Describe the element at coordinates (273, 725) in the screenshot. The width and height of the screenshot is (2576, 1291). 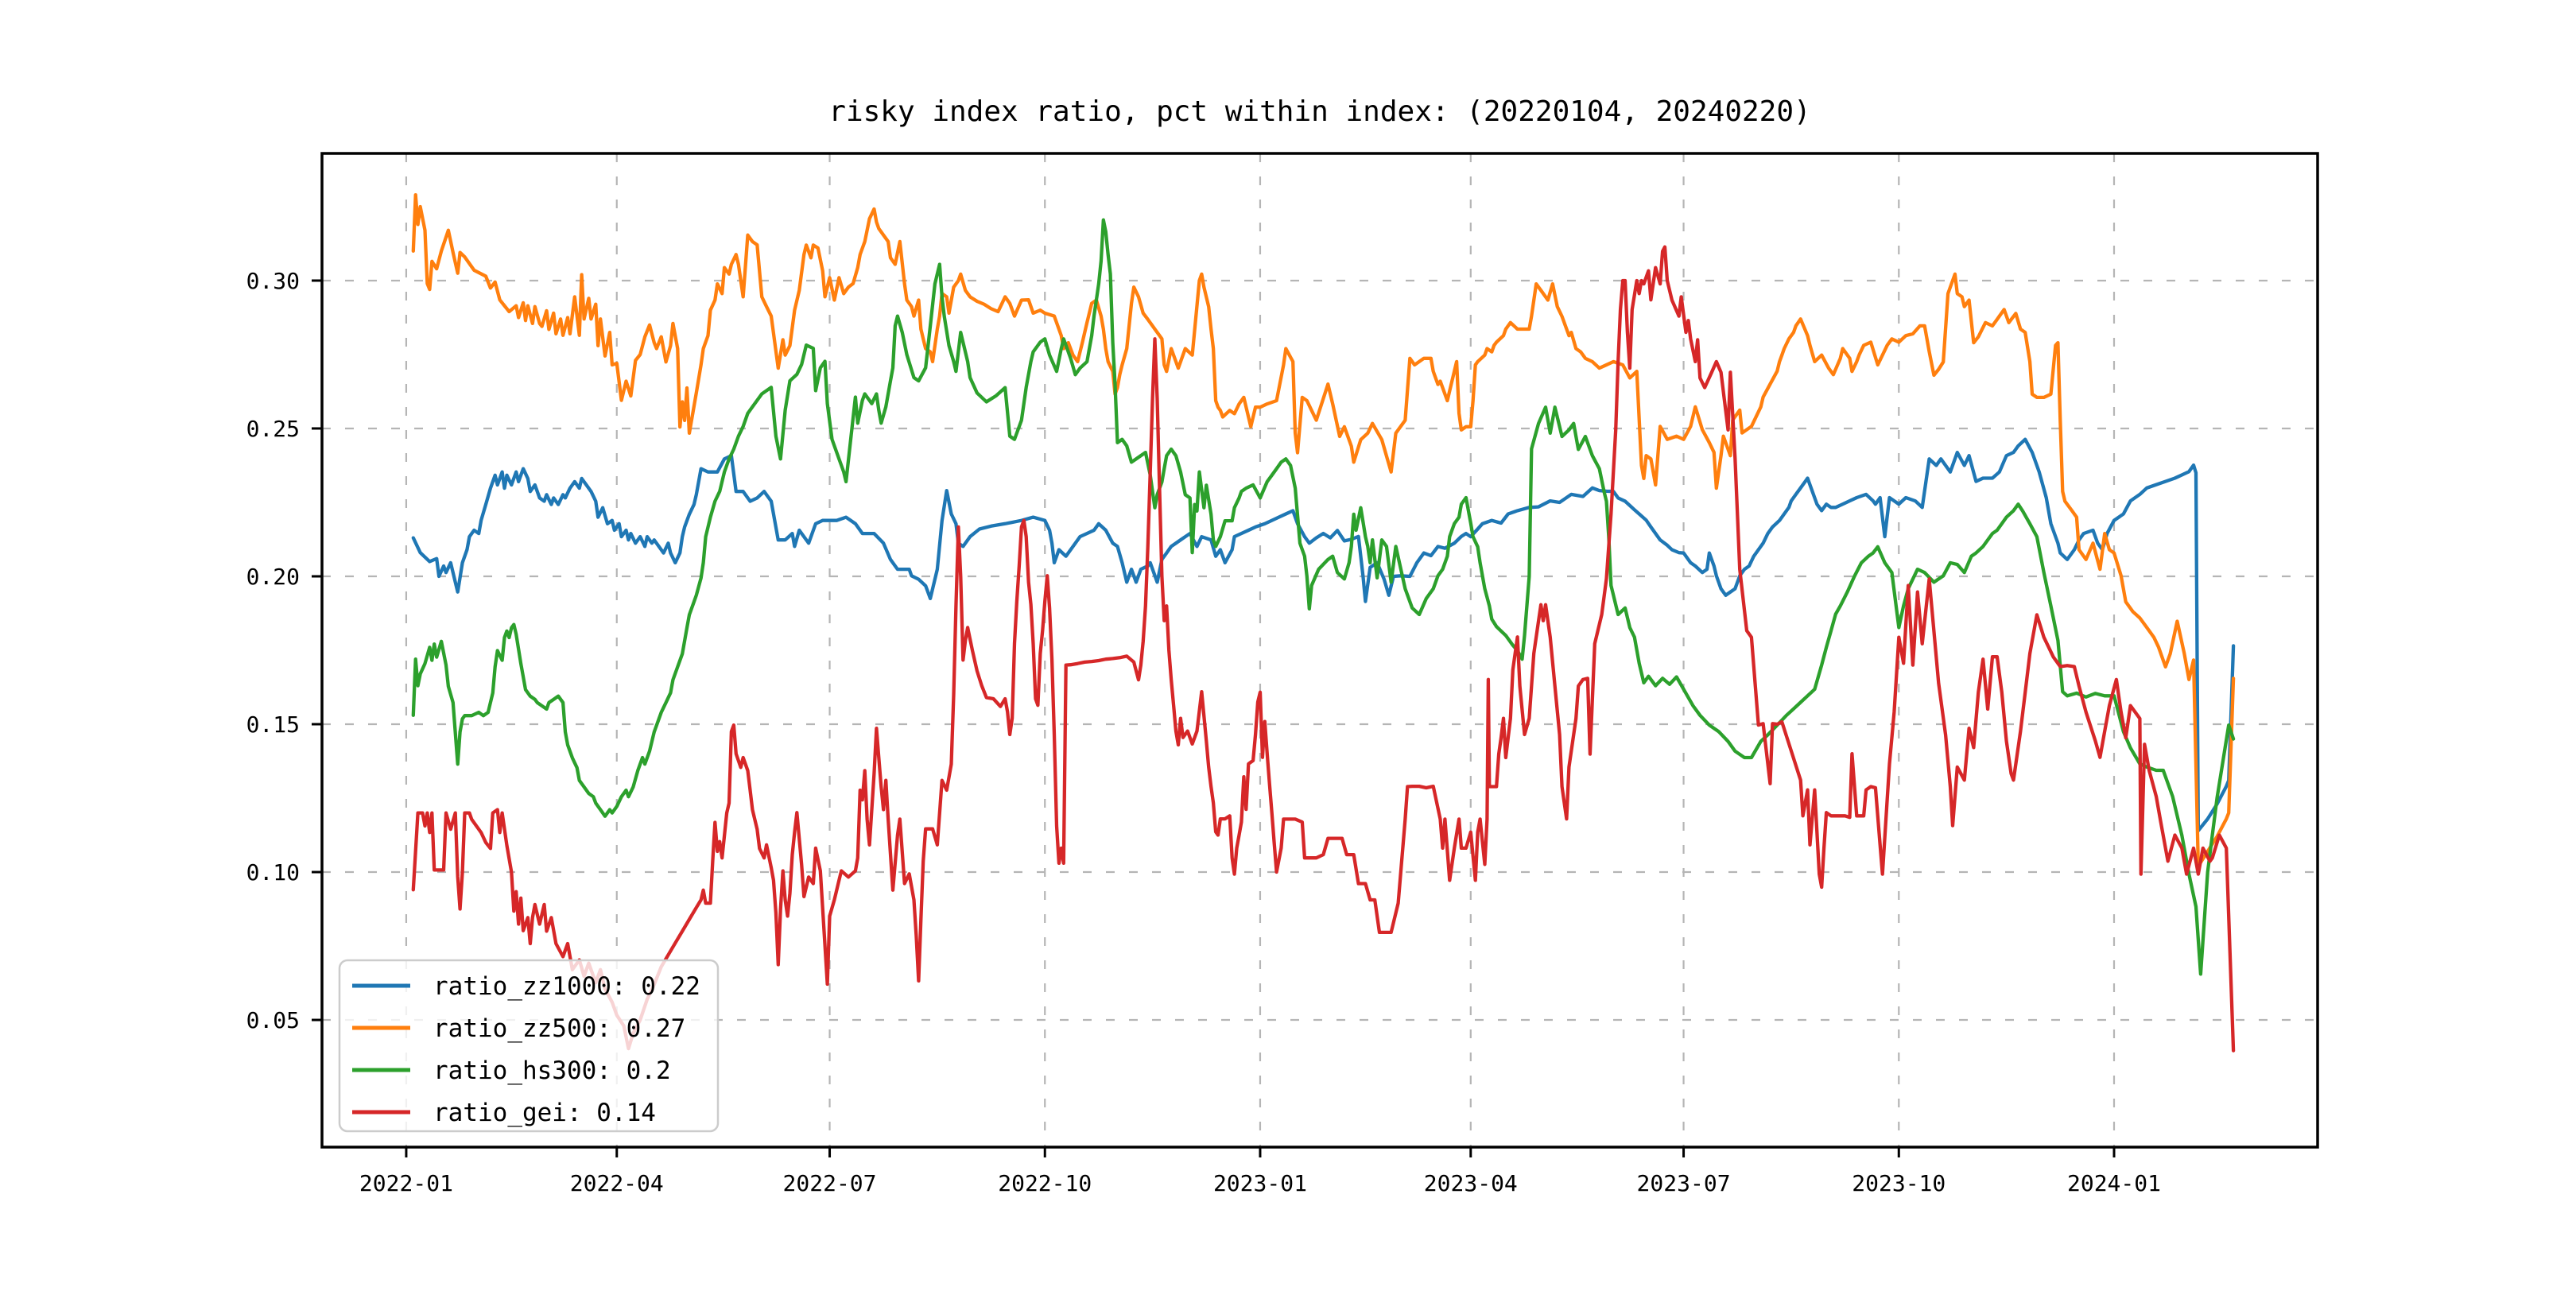
I see `y-tick-label-0.15: 0.15` at that location.